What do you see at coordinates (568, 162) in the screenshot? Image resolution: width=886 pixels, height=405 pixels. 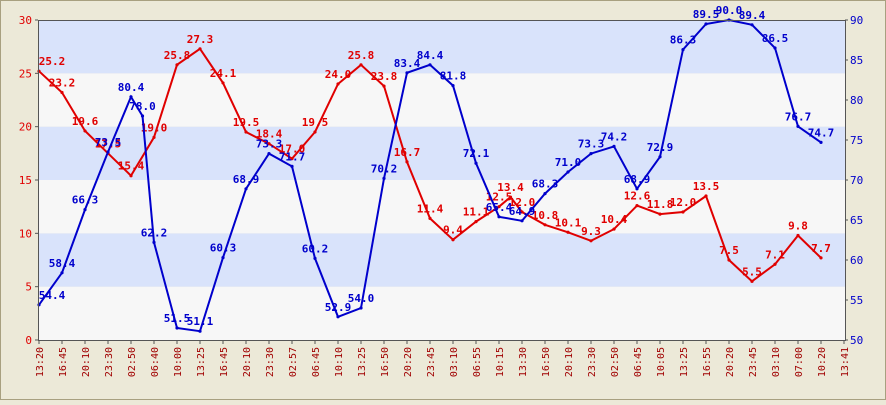 I see `data-label: 71.0` at bounding box center [568, 162].